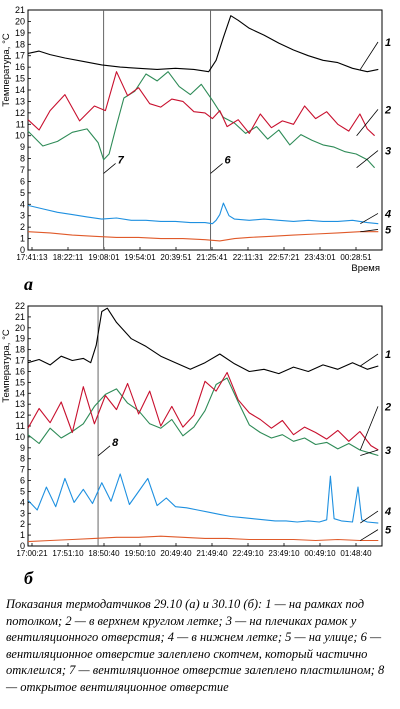  What do you see at coordinates (6, 70) in the screenshot?
I see `chart1-y-axis-label: Температура, °C` at bounding box center [6, 70].